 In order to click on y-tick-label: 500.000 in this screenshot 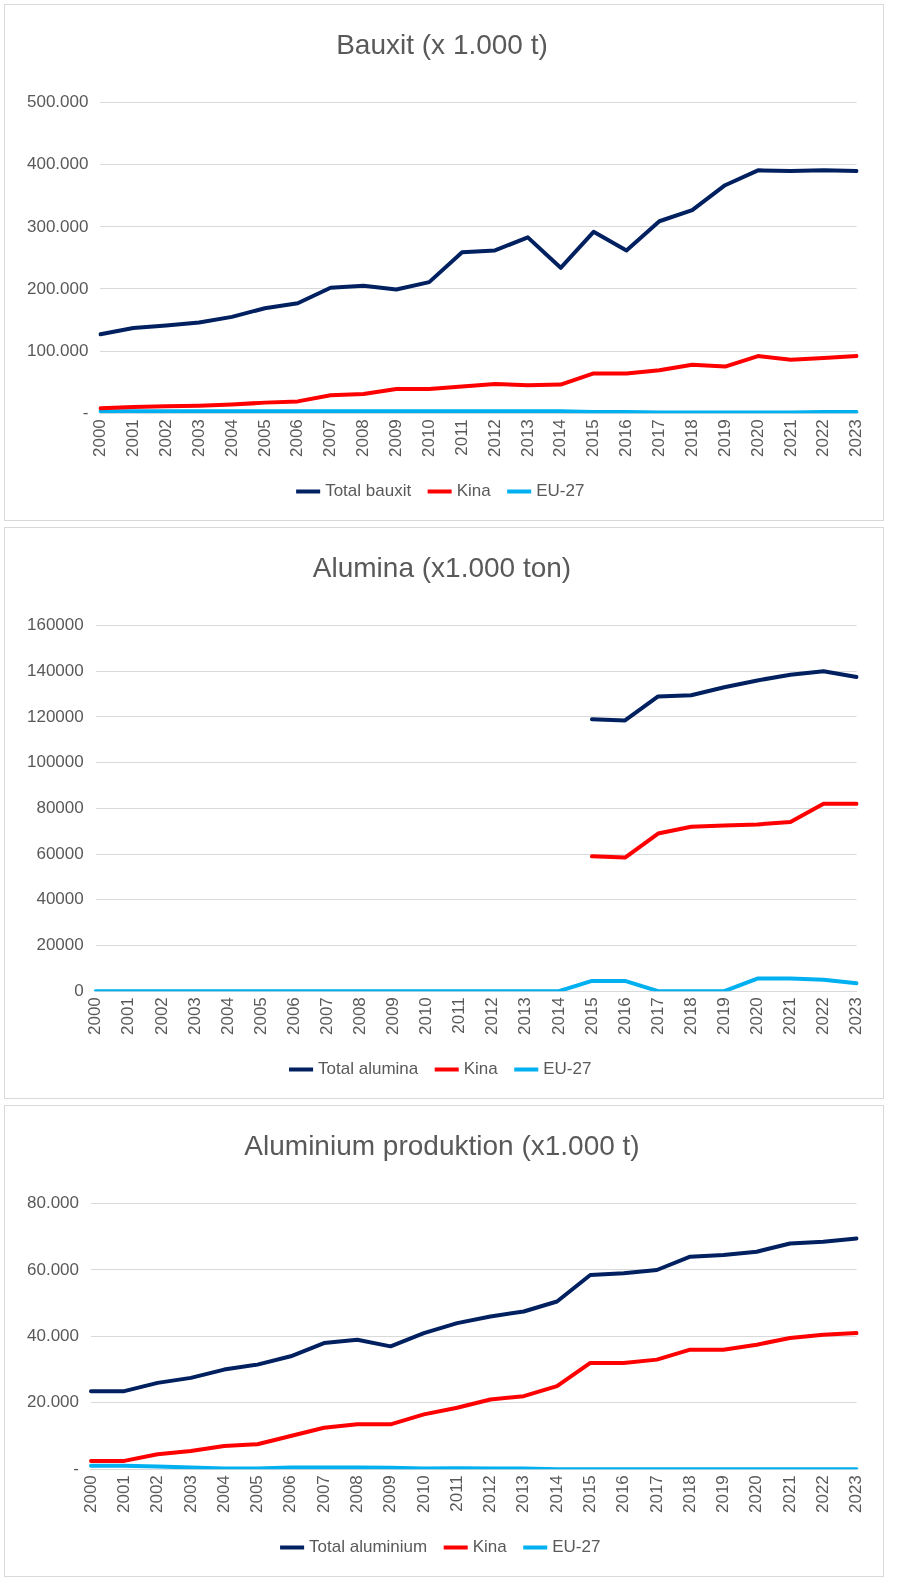, I will do `click(58, 102)`.